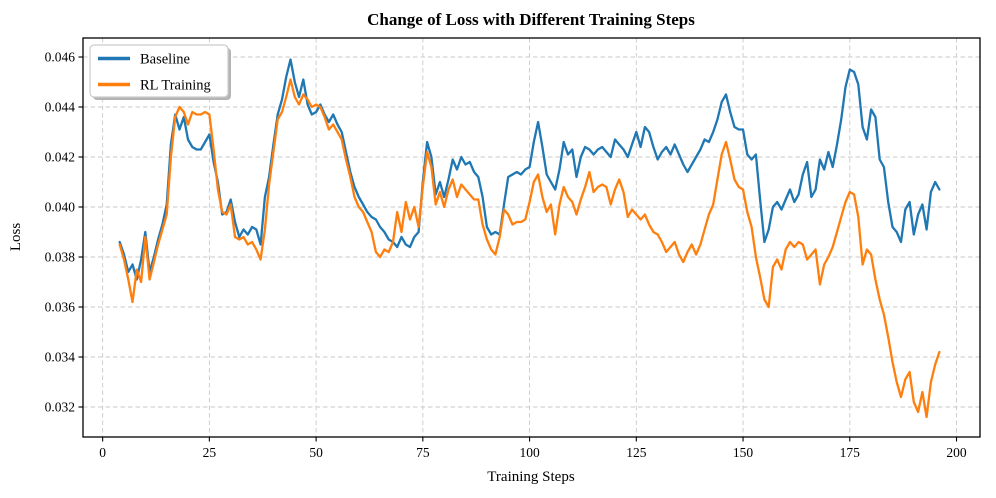  Describe the element at coordinates (175, 86) in the screenshot. I see `legend-rl-label: RL Training` at that location.